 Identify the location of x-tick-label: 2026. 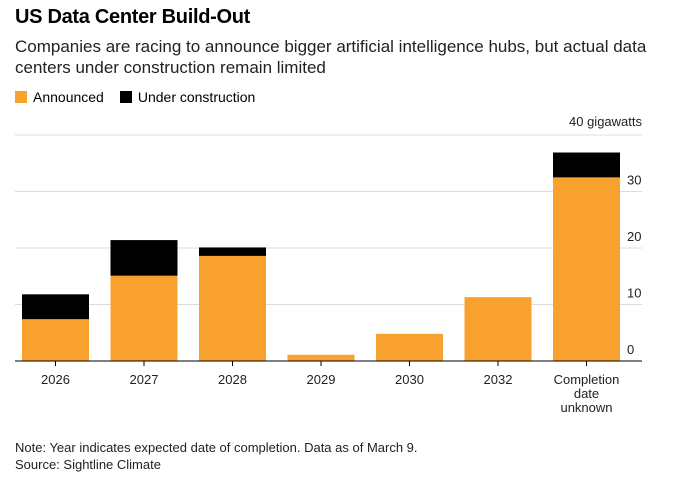
(55, 379).